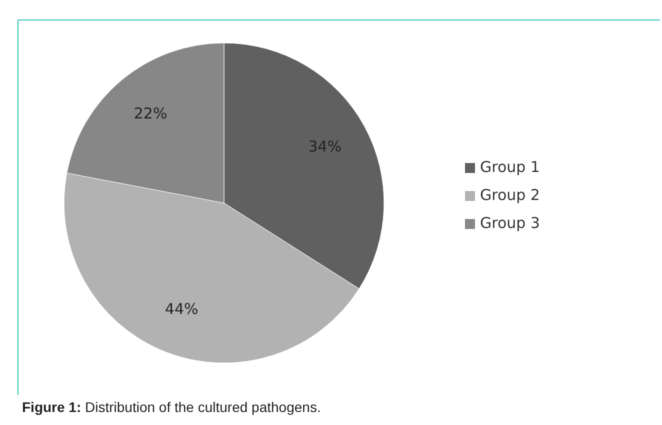 The width and height of the screenshot is (662, 425). What do you see at coordinates (181, 309) in the screenshot?
I see `data-label: 44%` at bounding box center [181, 309].